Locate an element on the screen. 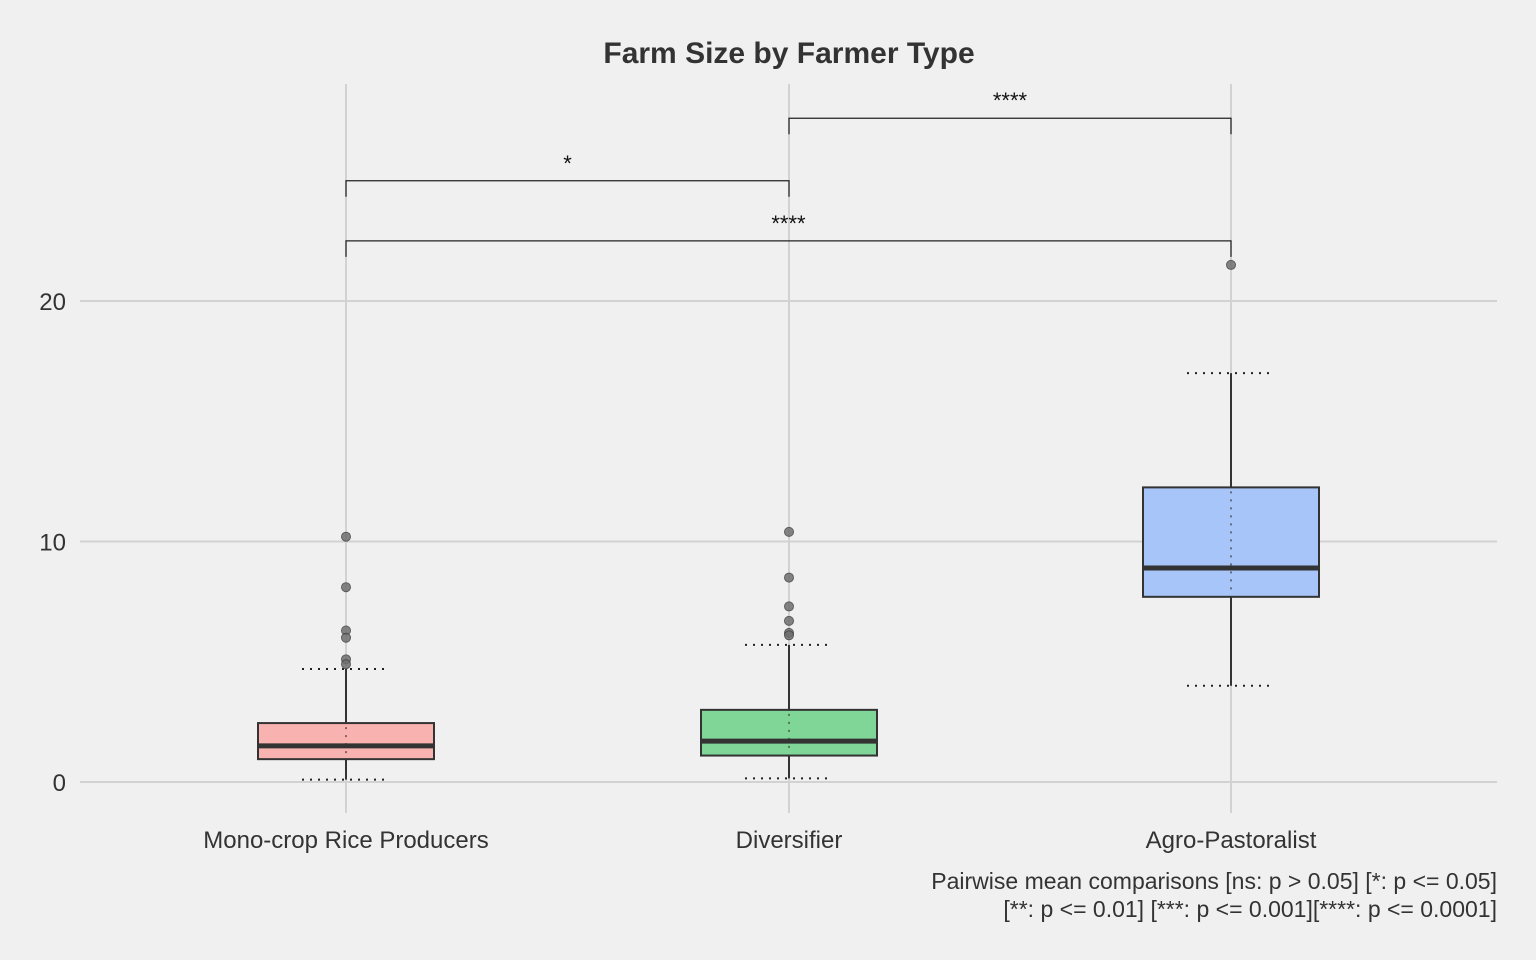  y-tick-label: 10 is located at coordinates (52, 543).